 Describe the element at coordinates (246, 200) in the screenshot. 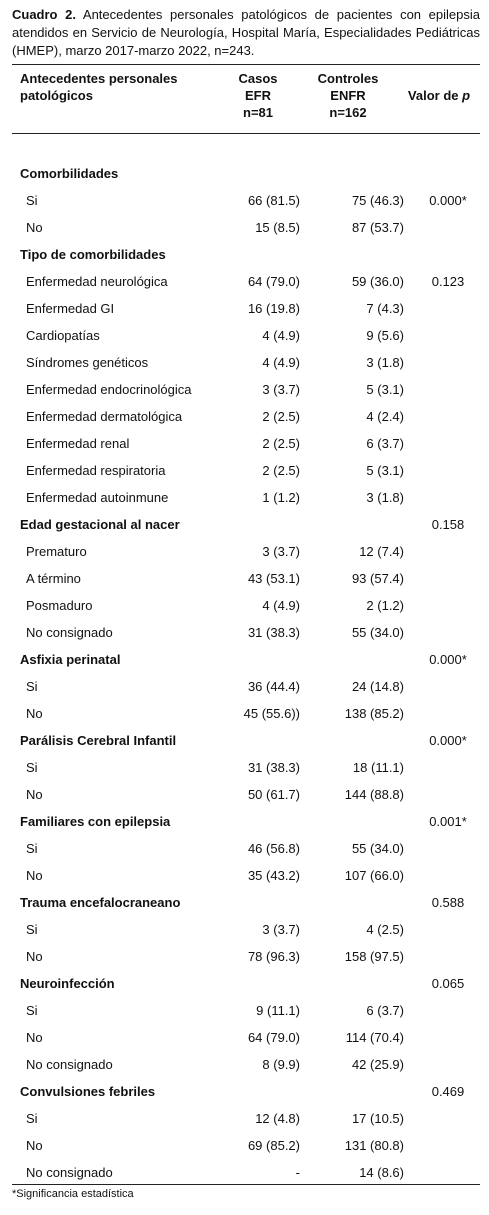

I see `table-row: Si 66 (81.5) 75 (46.3) 0.000*` at that location.